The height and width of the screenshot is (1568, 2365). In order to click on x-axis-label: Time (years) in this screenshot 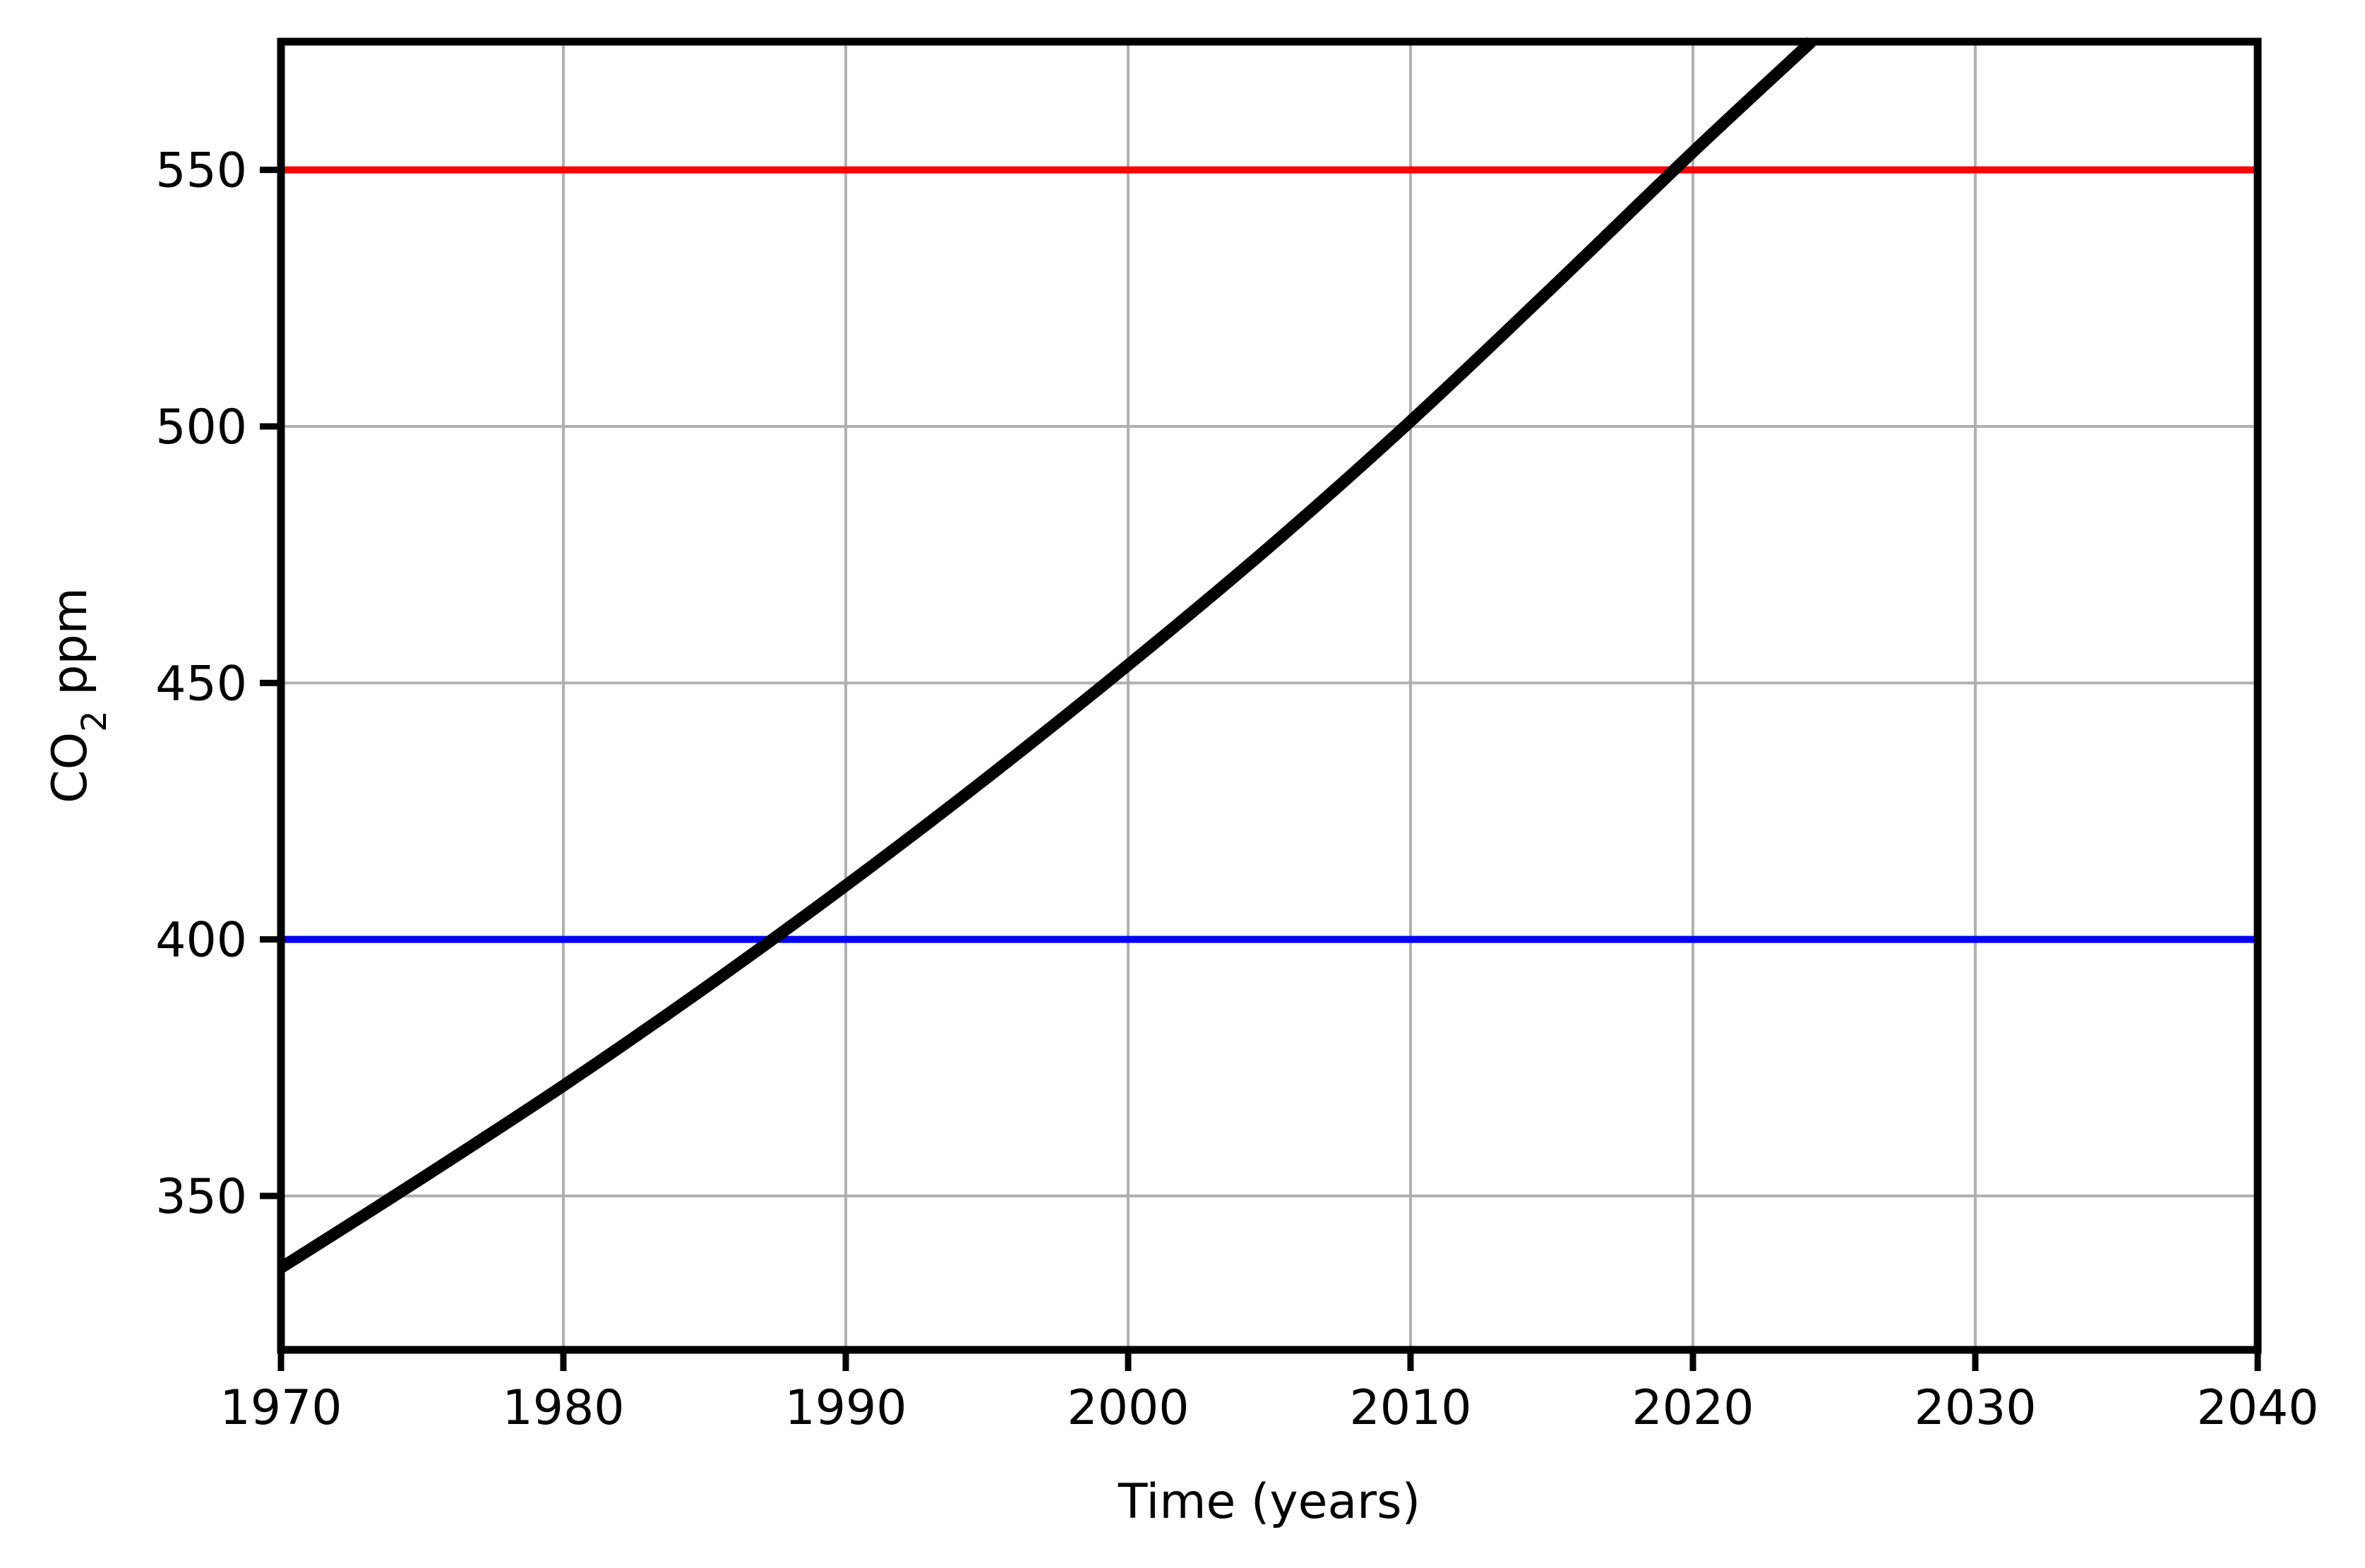, I will do `click(1269, 1502)`.